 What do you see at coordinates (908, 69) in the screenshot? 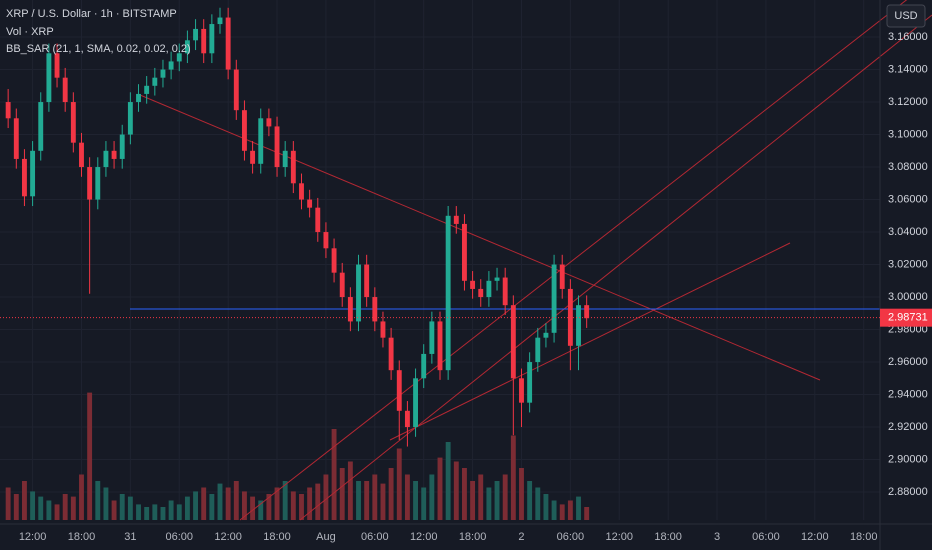
I see `y-tick-label: 3.14000` at bounding box center [908, 69].